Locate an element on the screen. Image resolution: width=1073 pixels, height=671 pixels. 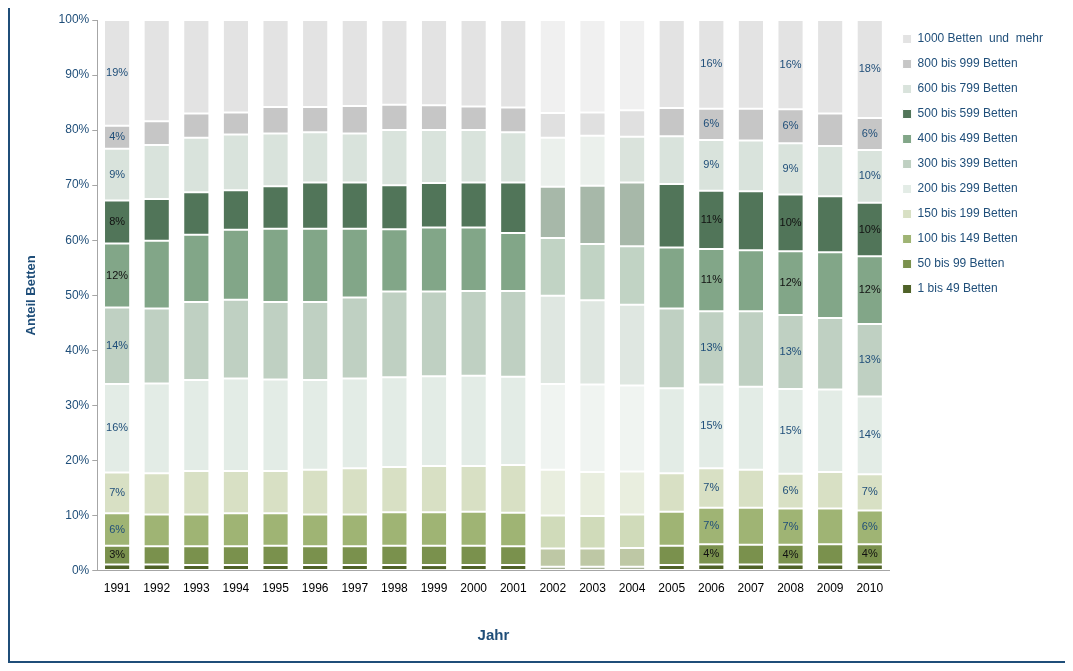
x-axis-title: Jahr is located at coordinates (493, 635).